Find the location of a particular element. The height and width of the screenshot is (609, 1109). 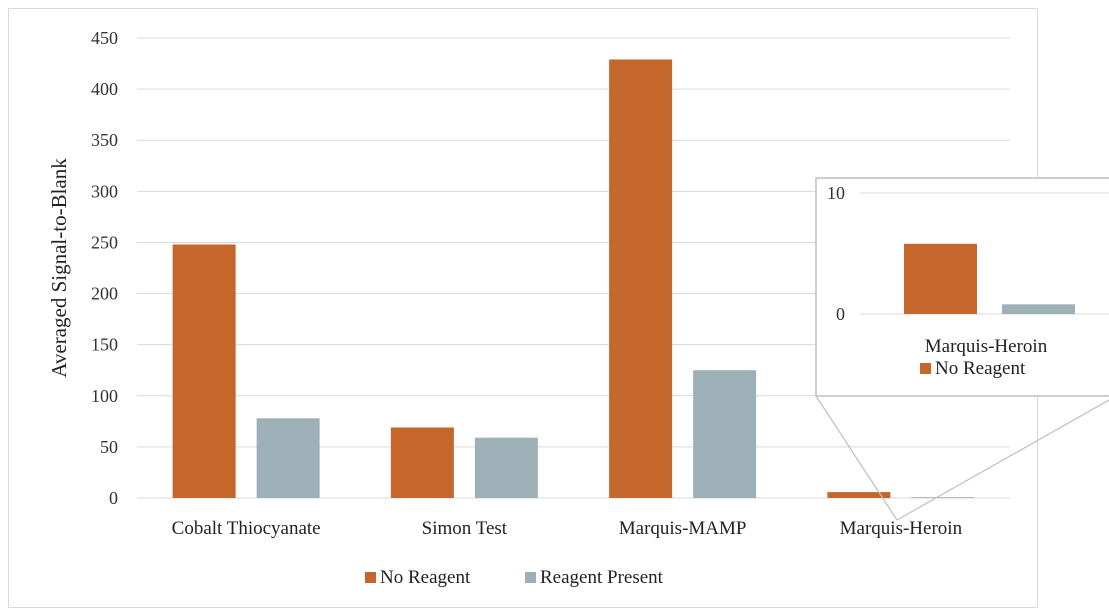

inset-bar-reagent-present is located at coordinates (1038, 309).